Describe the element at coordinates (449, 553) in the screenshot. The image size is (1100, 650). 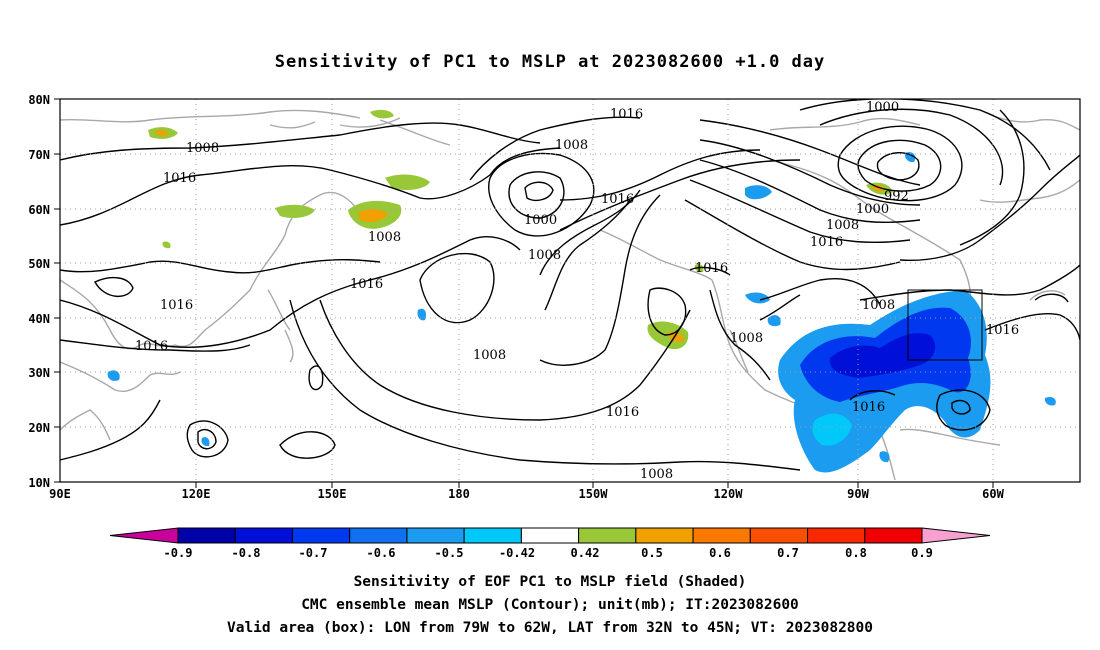
I see `colorbar-label: -0.5` at that location.